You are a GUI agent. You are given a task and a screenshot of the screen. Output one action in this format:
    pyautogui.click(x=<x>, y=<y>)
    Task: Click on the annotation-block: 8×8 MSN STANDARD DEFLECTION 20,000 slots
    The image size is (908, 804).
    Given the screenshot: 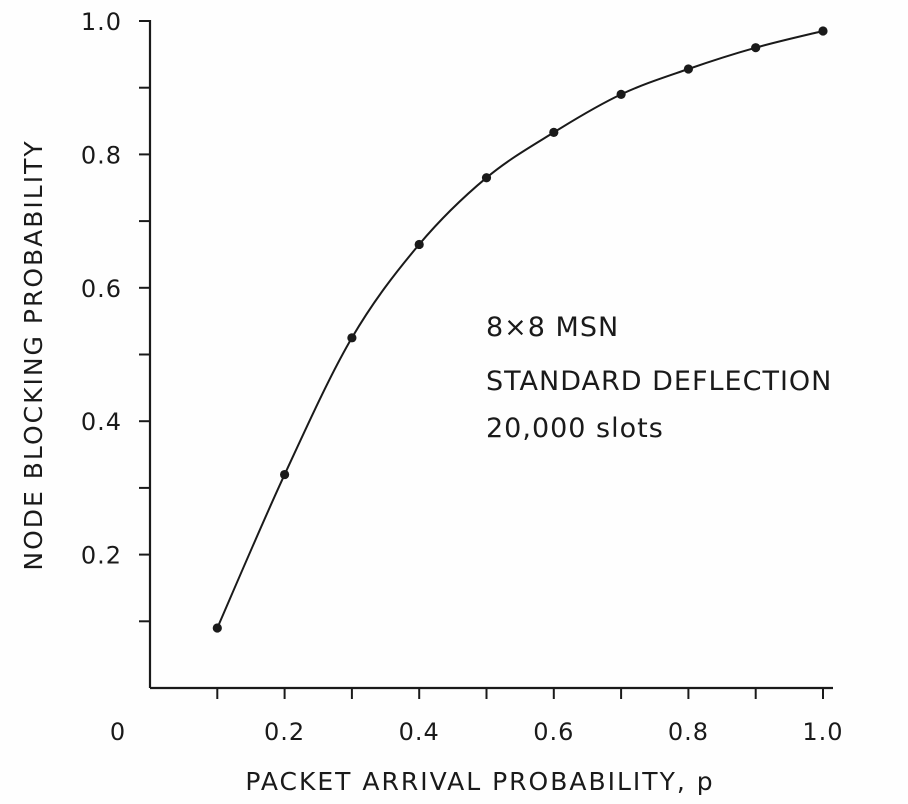 What is the action you would take?
    pyautogui.click(x=659, y=378)
    